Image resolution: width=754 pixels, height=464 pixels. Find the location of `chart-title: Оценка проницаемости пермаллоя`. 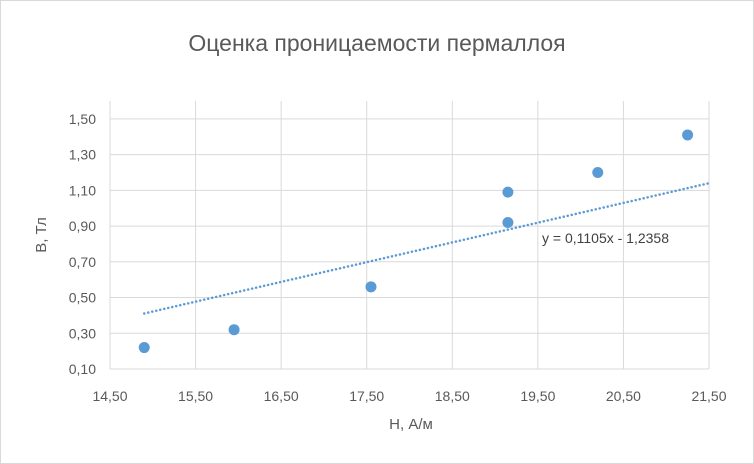

chart-title: Оценка проницаемости пермаллоя is located at coordinates (376, 43).